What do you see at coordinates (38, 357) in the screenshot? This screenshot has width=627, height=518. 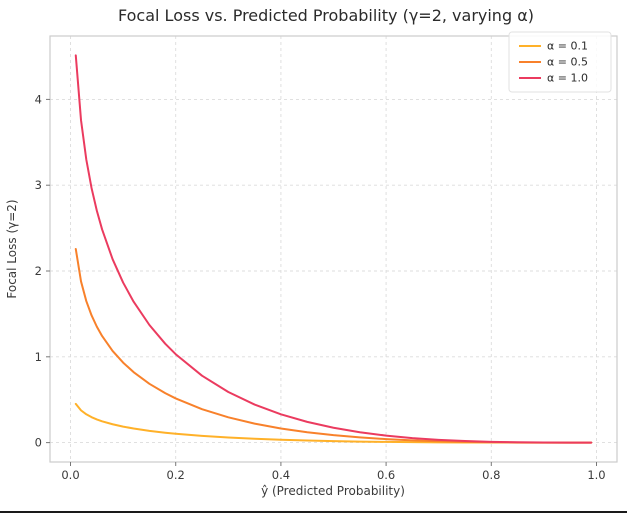 I see `y-tick-label: 1` at bounding box center [38, 357].